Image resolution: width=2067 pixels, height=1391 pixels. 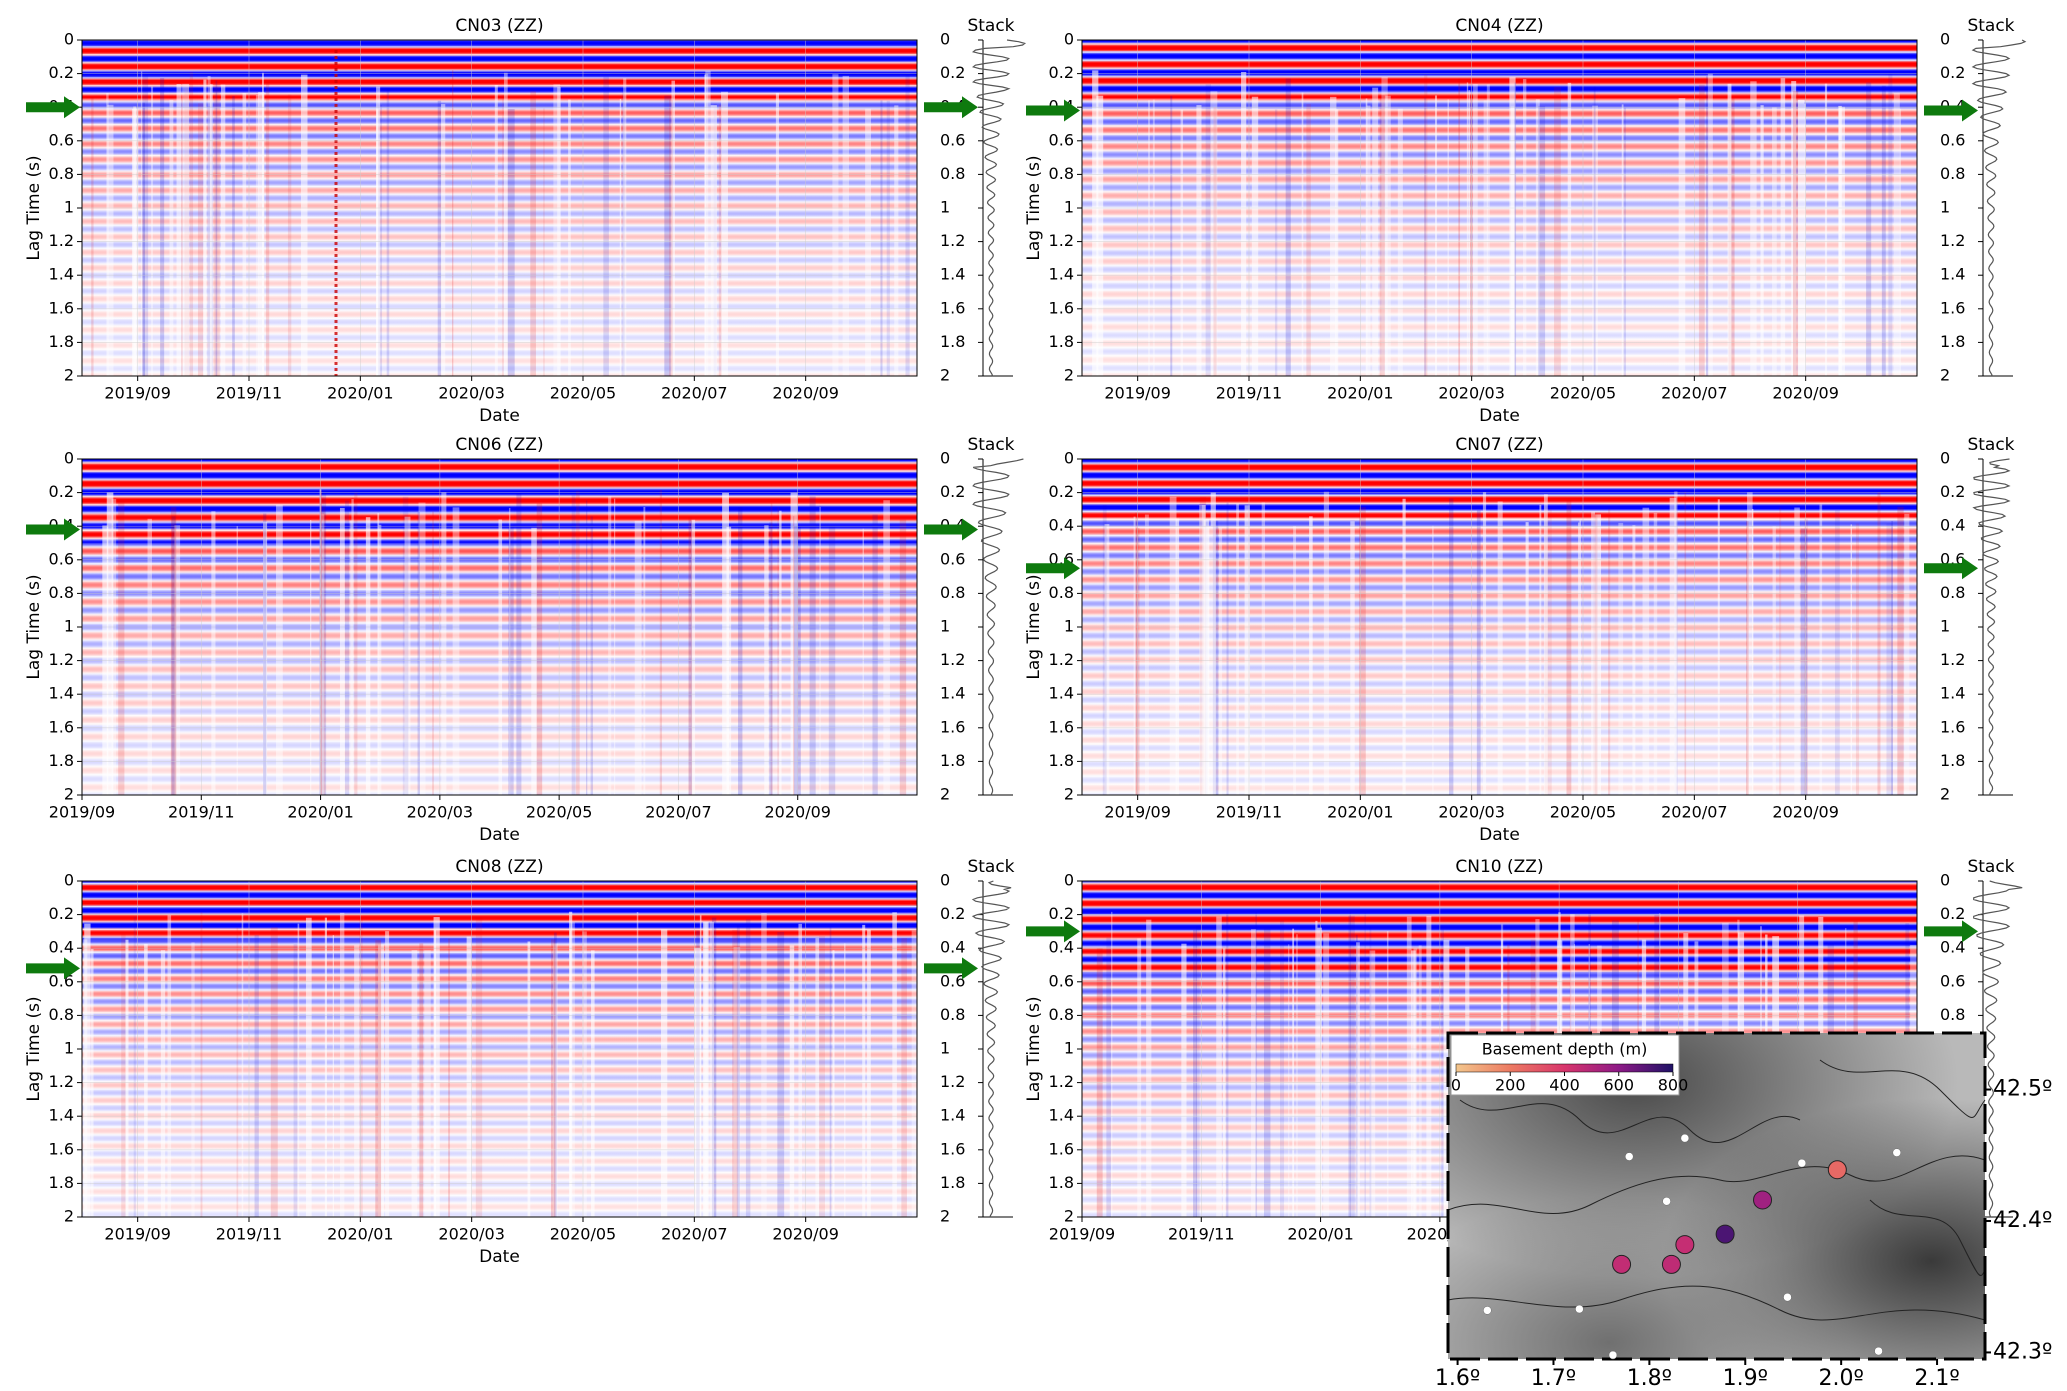 I want to click on stack-y-tick-label: 2, so click(x=945, y=1216).